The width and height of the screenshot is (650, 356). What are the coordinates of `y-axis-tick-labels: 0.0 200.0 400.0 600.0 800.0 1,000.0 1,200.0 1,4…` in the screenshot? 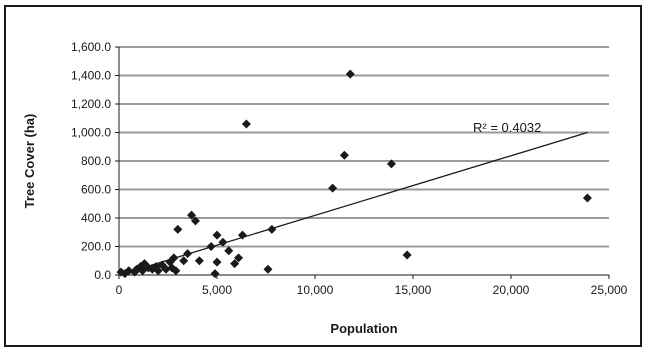 It's located at (91, 161).